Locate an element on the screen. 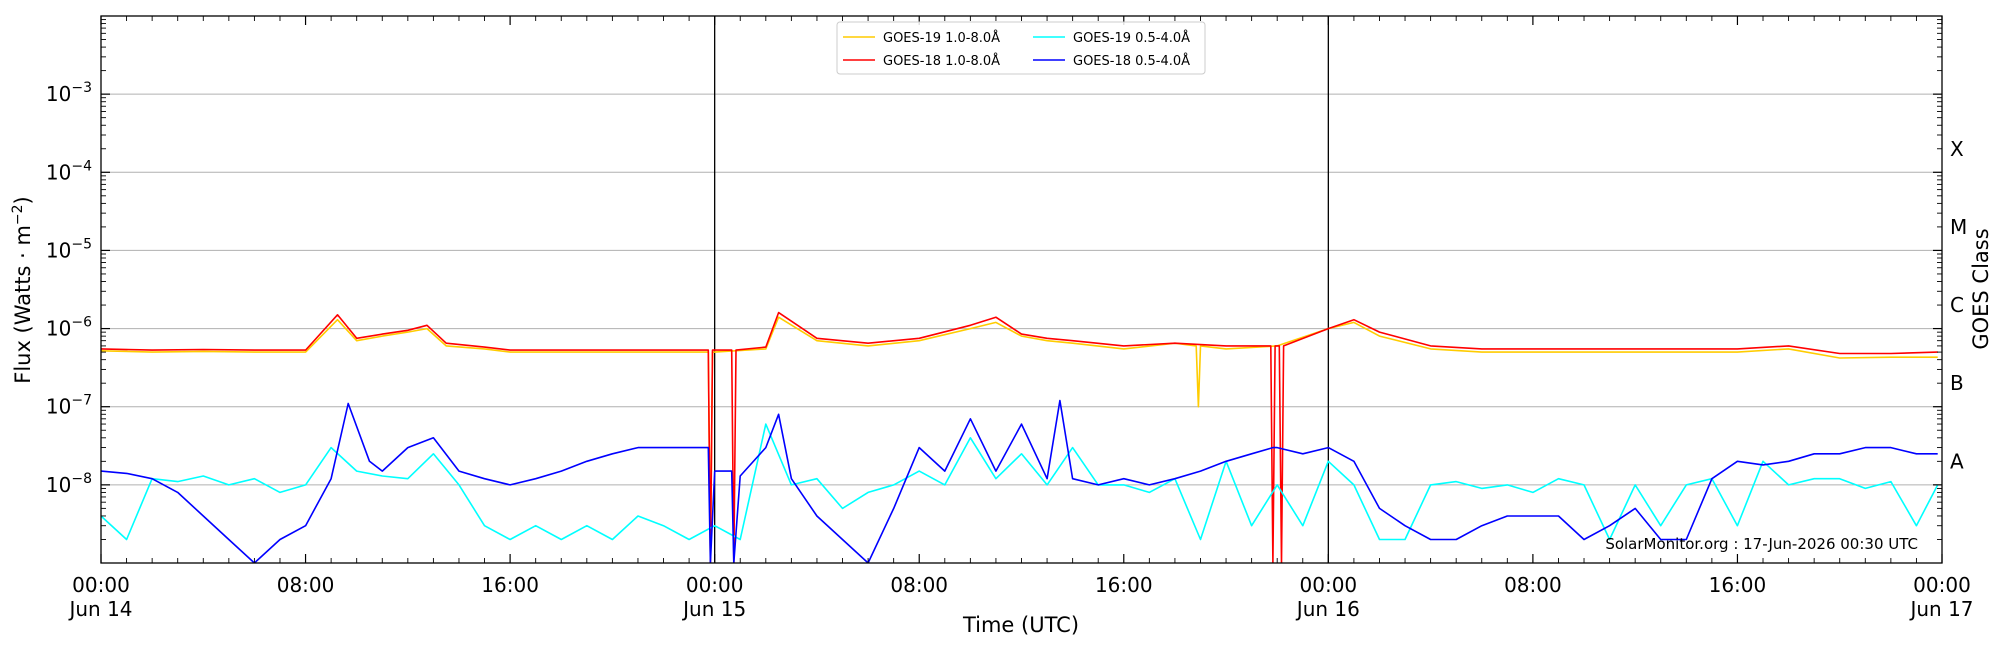 This screenshot has width=2000, height=650. x-tick-date-label: Jun 16 is located at coordinates (1327, 609).